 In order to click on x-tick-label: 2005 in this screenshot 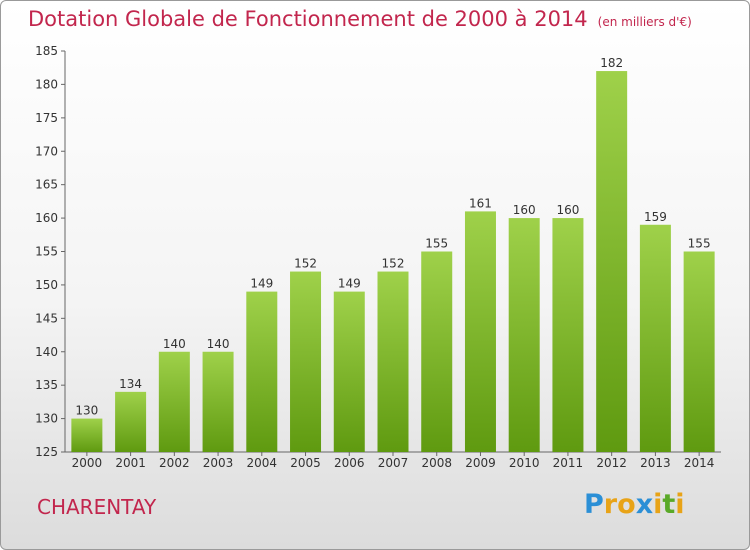, I will do `click(305, 463)`.